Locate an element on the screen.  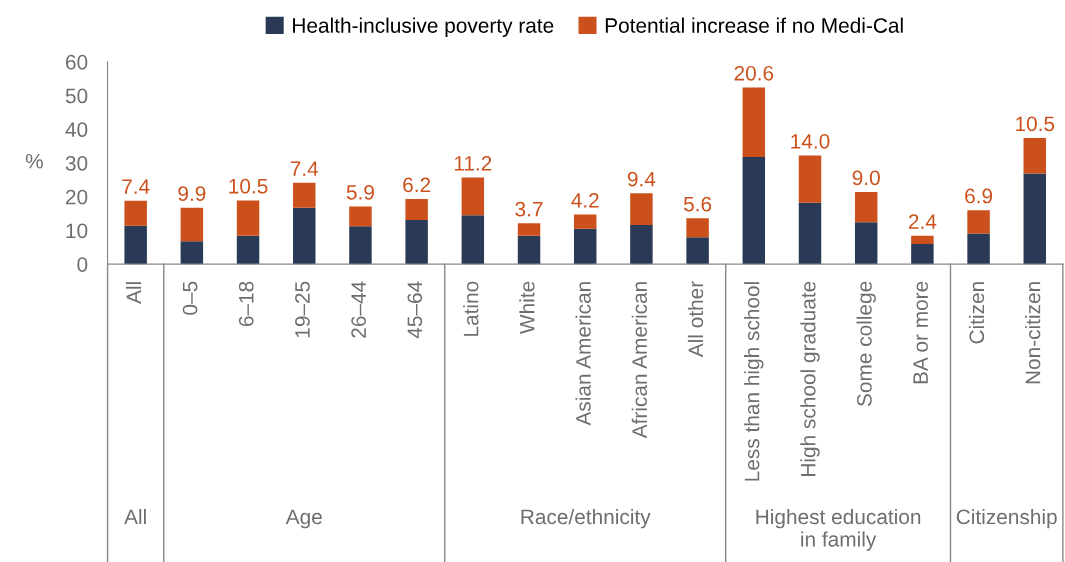
data-label: 11.2 is located at coordinates (473, 163).